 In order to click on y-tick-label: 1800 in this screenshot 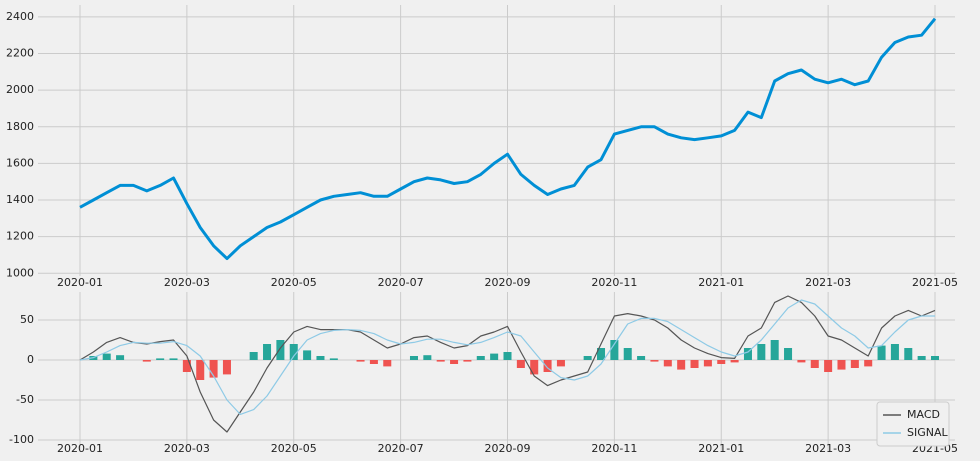, I will do `click(20, 126)`.